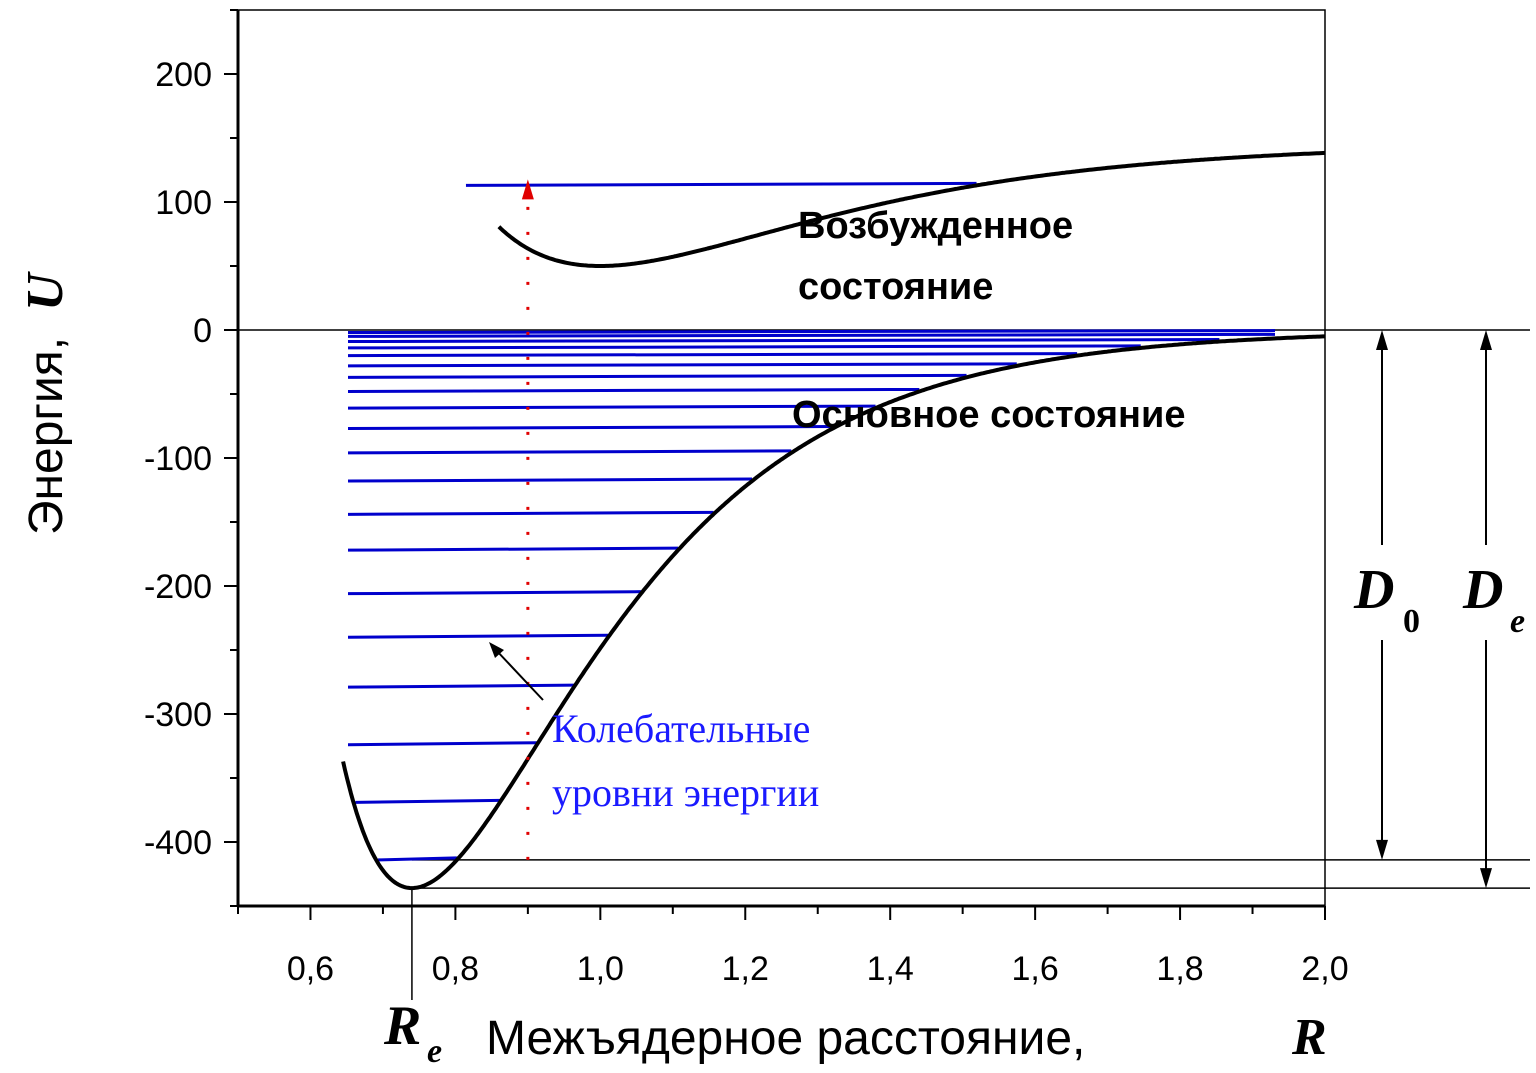  Describe the element at coordinates (45, 291) in the screenshot. I see `y-axis-symbol: U` at that location.